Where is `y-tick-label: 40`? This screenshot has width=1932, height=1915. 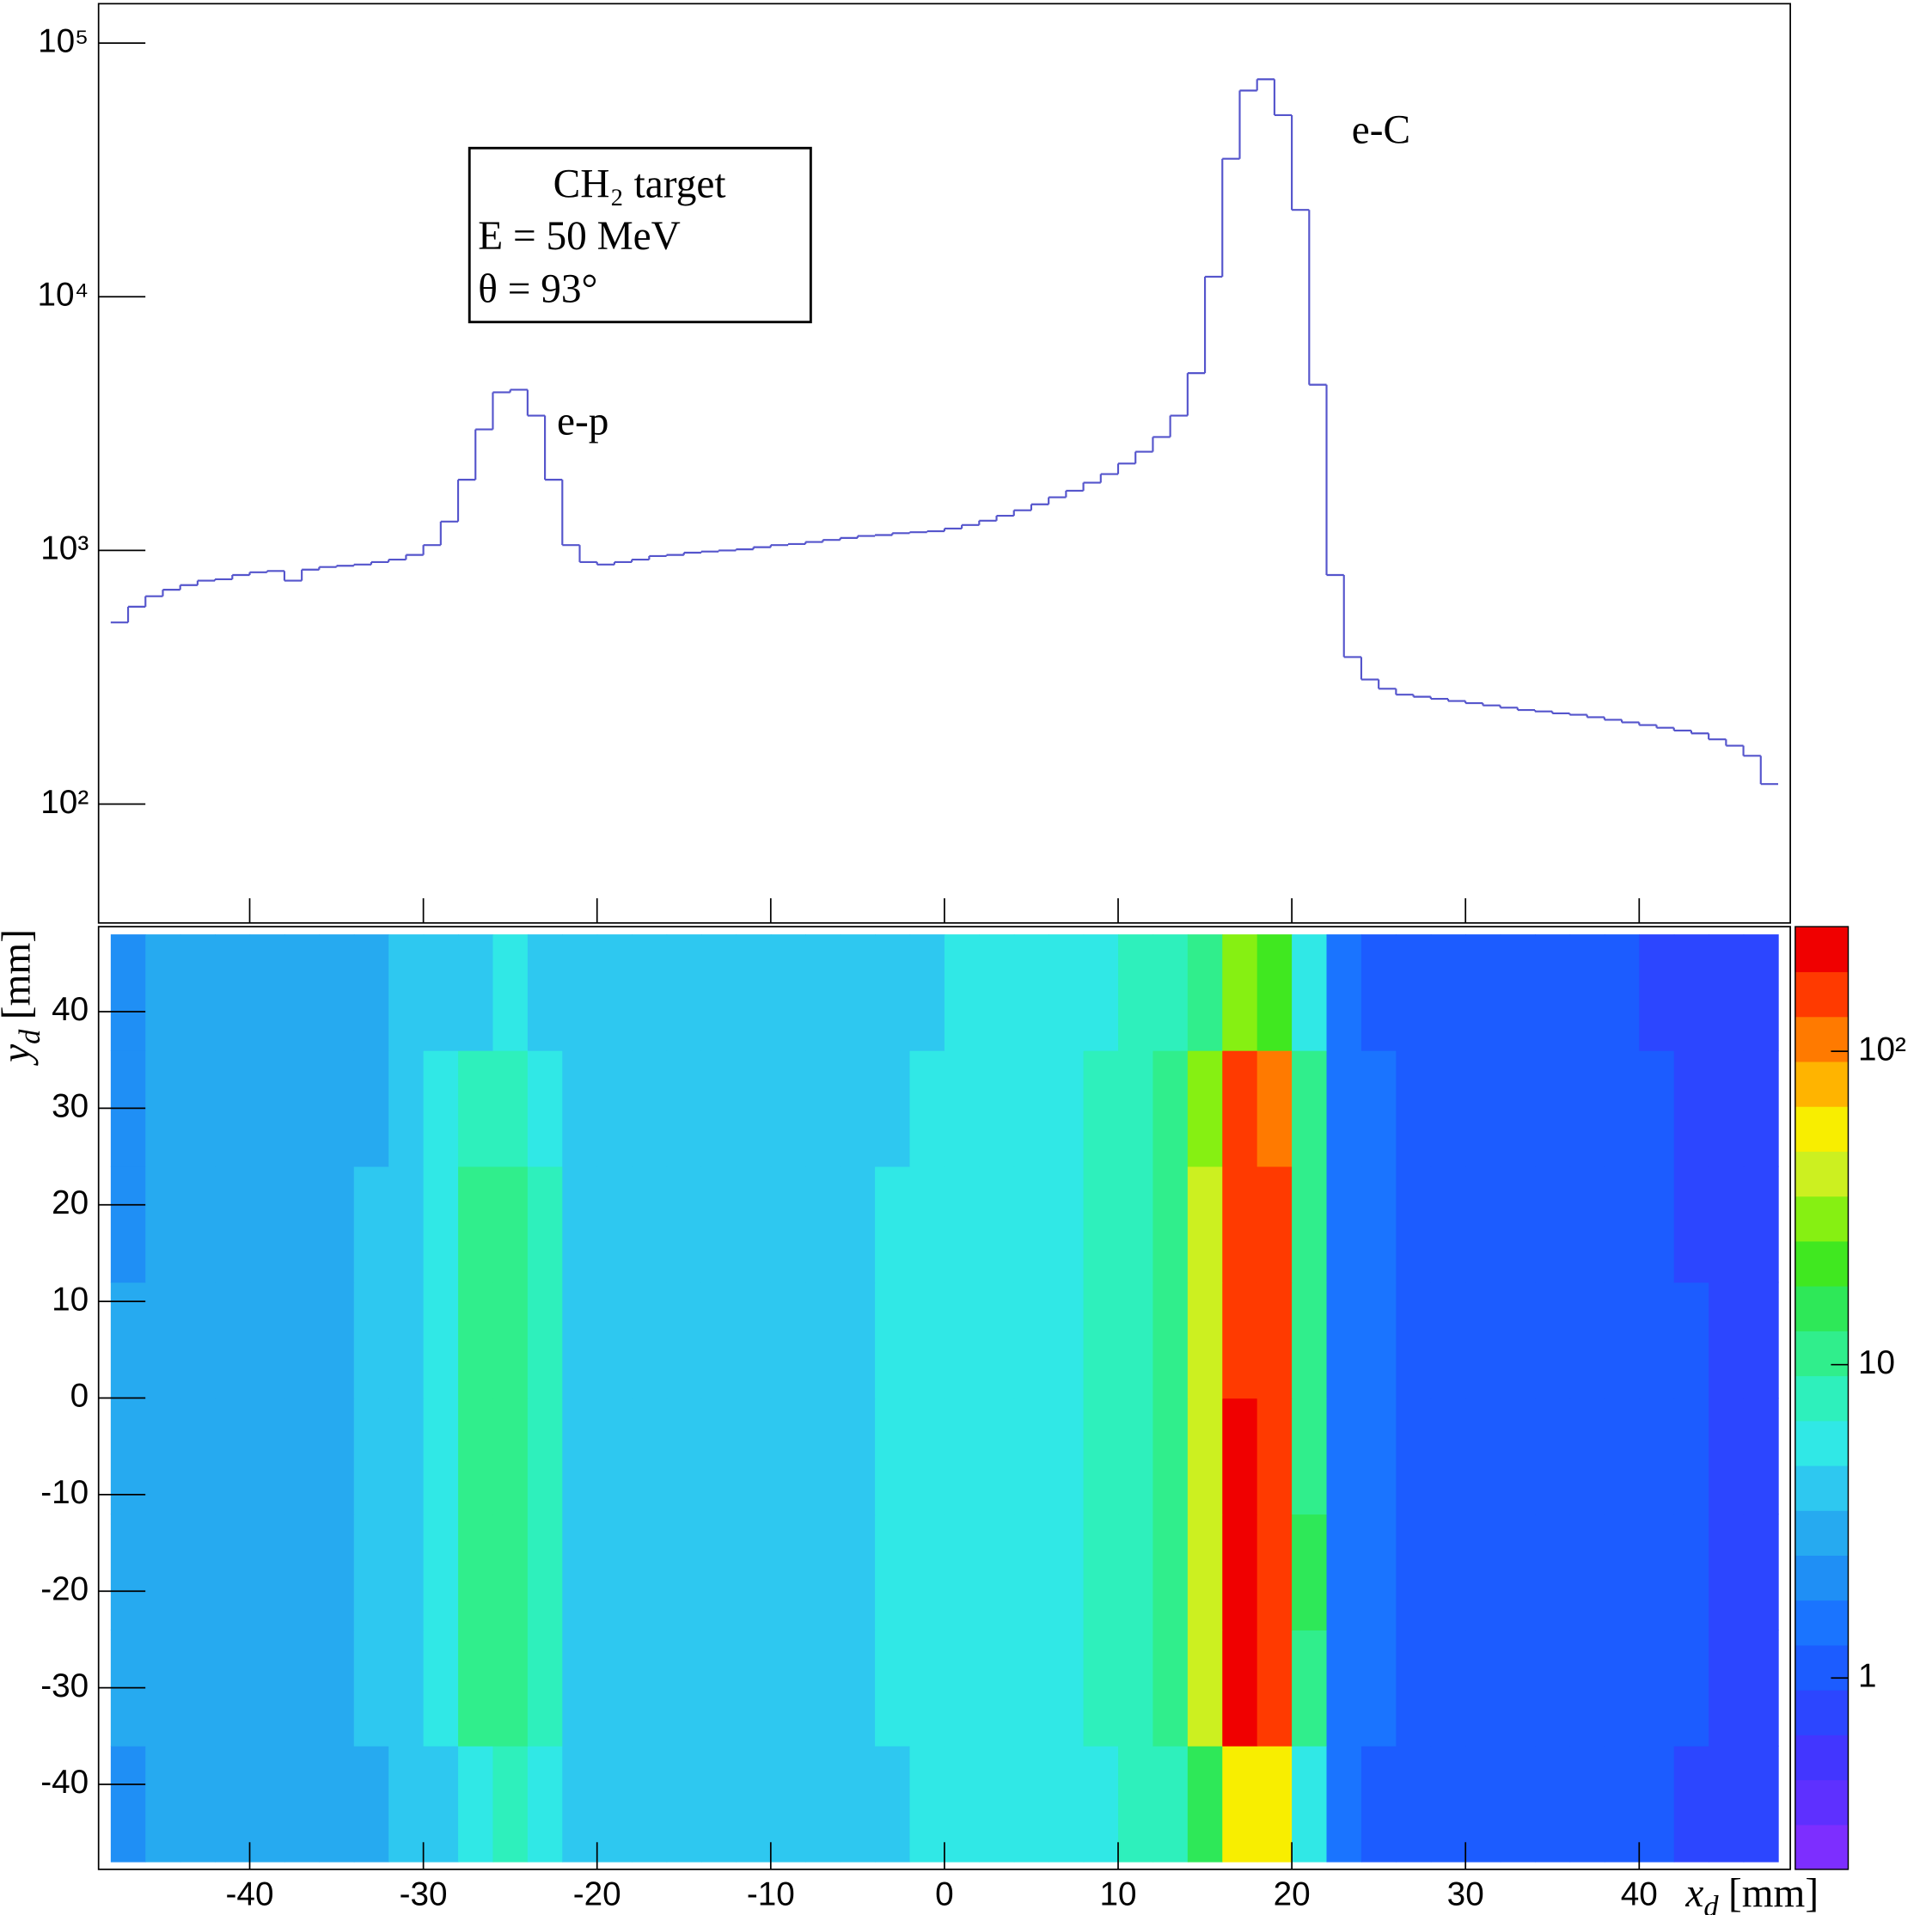
y-tick-label: 40 is located at coordinates (70, 1009).